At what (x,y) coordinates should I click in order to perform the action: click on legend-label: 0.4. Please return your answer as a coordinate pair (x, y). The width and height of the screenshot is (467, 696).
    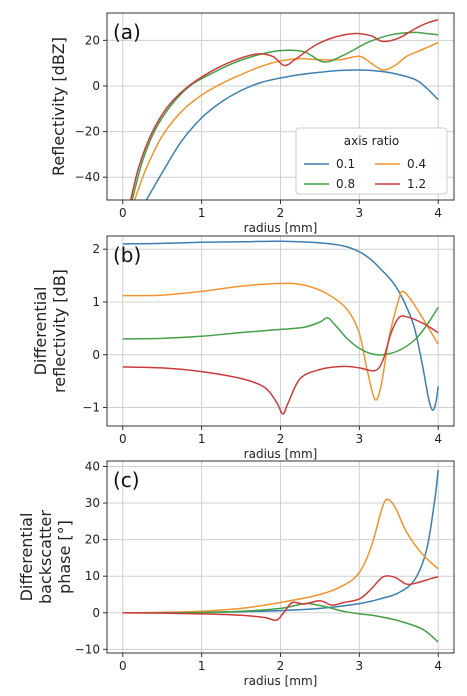
    Looking at the image, I should click on (416, 164).